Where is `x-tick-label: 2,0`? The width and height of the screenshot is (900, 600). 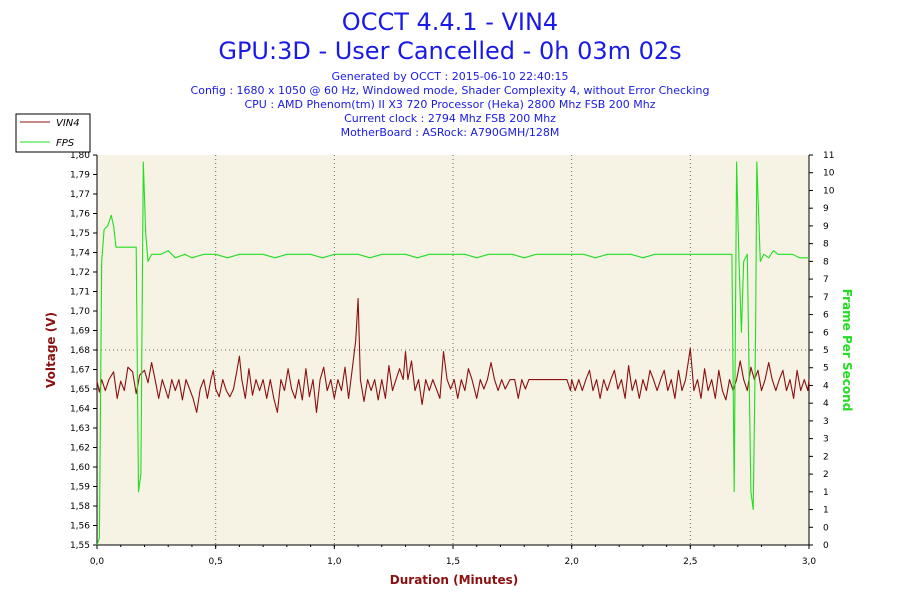
x-tick-label: 2,0 is located at coordinates (572, 562).